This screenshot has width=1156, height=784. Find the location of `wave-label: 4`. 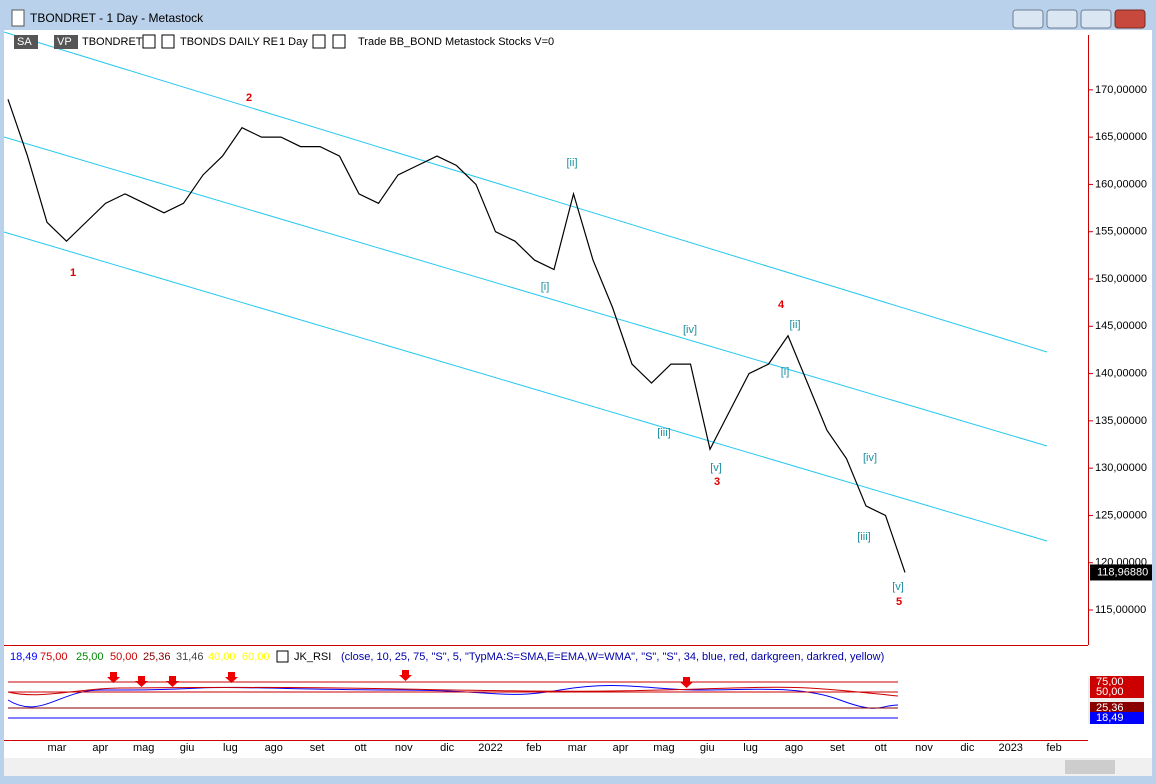

wave-label: 4 is located at coordinates (781, 305).